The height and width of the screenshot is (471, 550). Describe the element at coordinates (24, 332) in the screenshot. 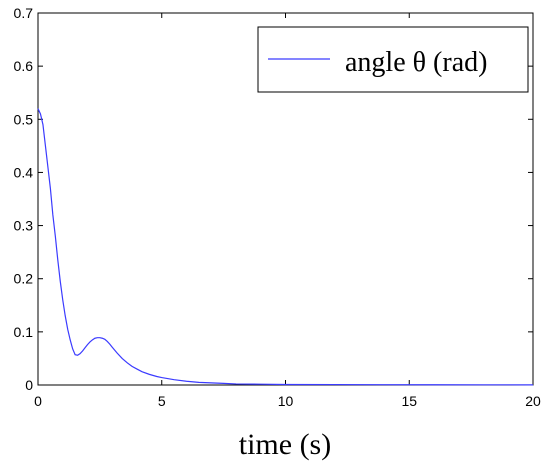

I see `y-tick-label: 0.1` at that location.